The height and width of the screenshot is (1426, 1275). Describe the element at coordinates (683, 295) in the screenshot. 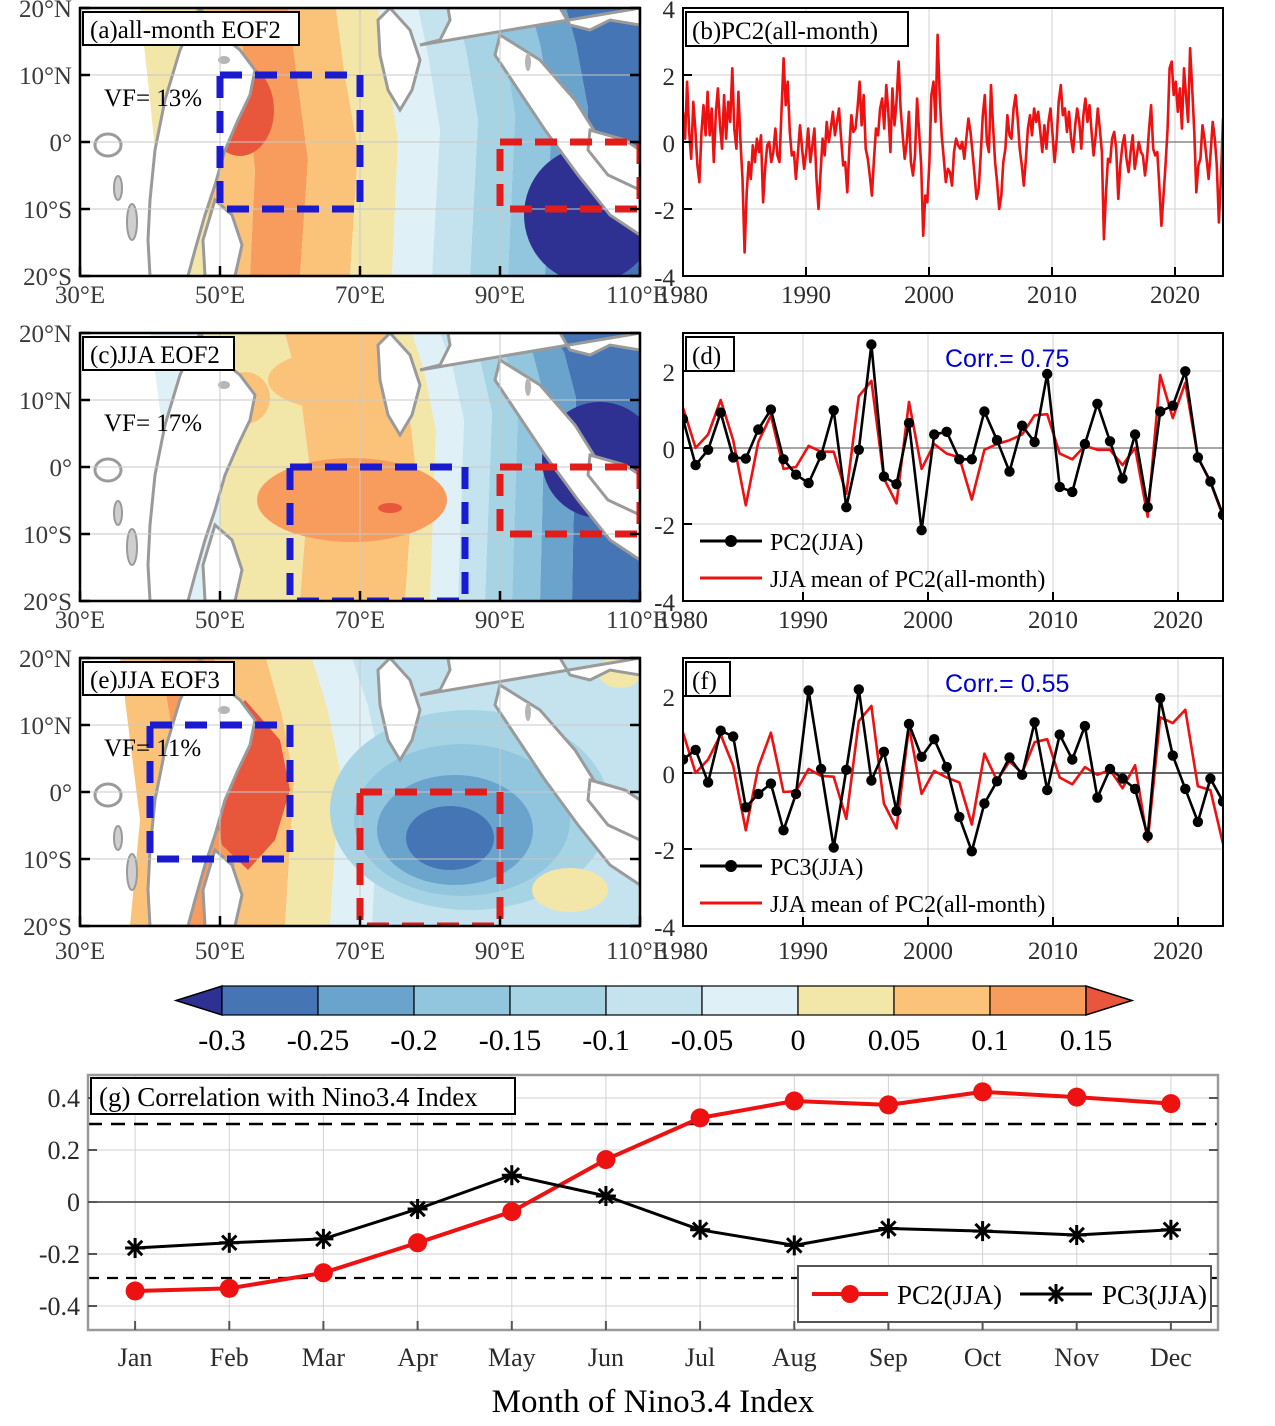

I see `panel-b-xtick-1980: 1980` at that location.